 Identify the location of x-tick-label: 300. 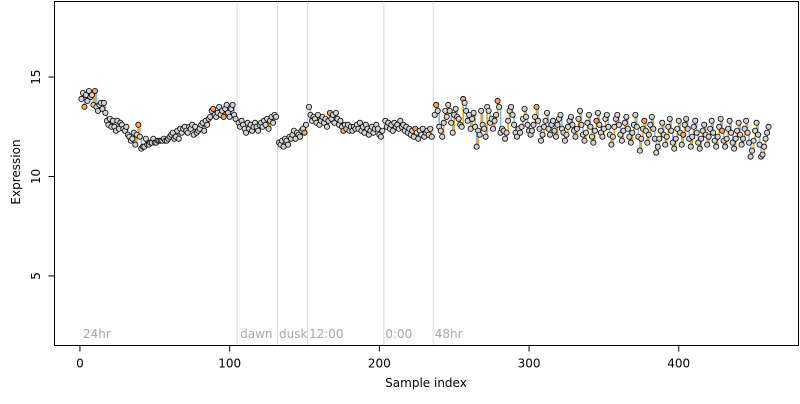
(529, 364).